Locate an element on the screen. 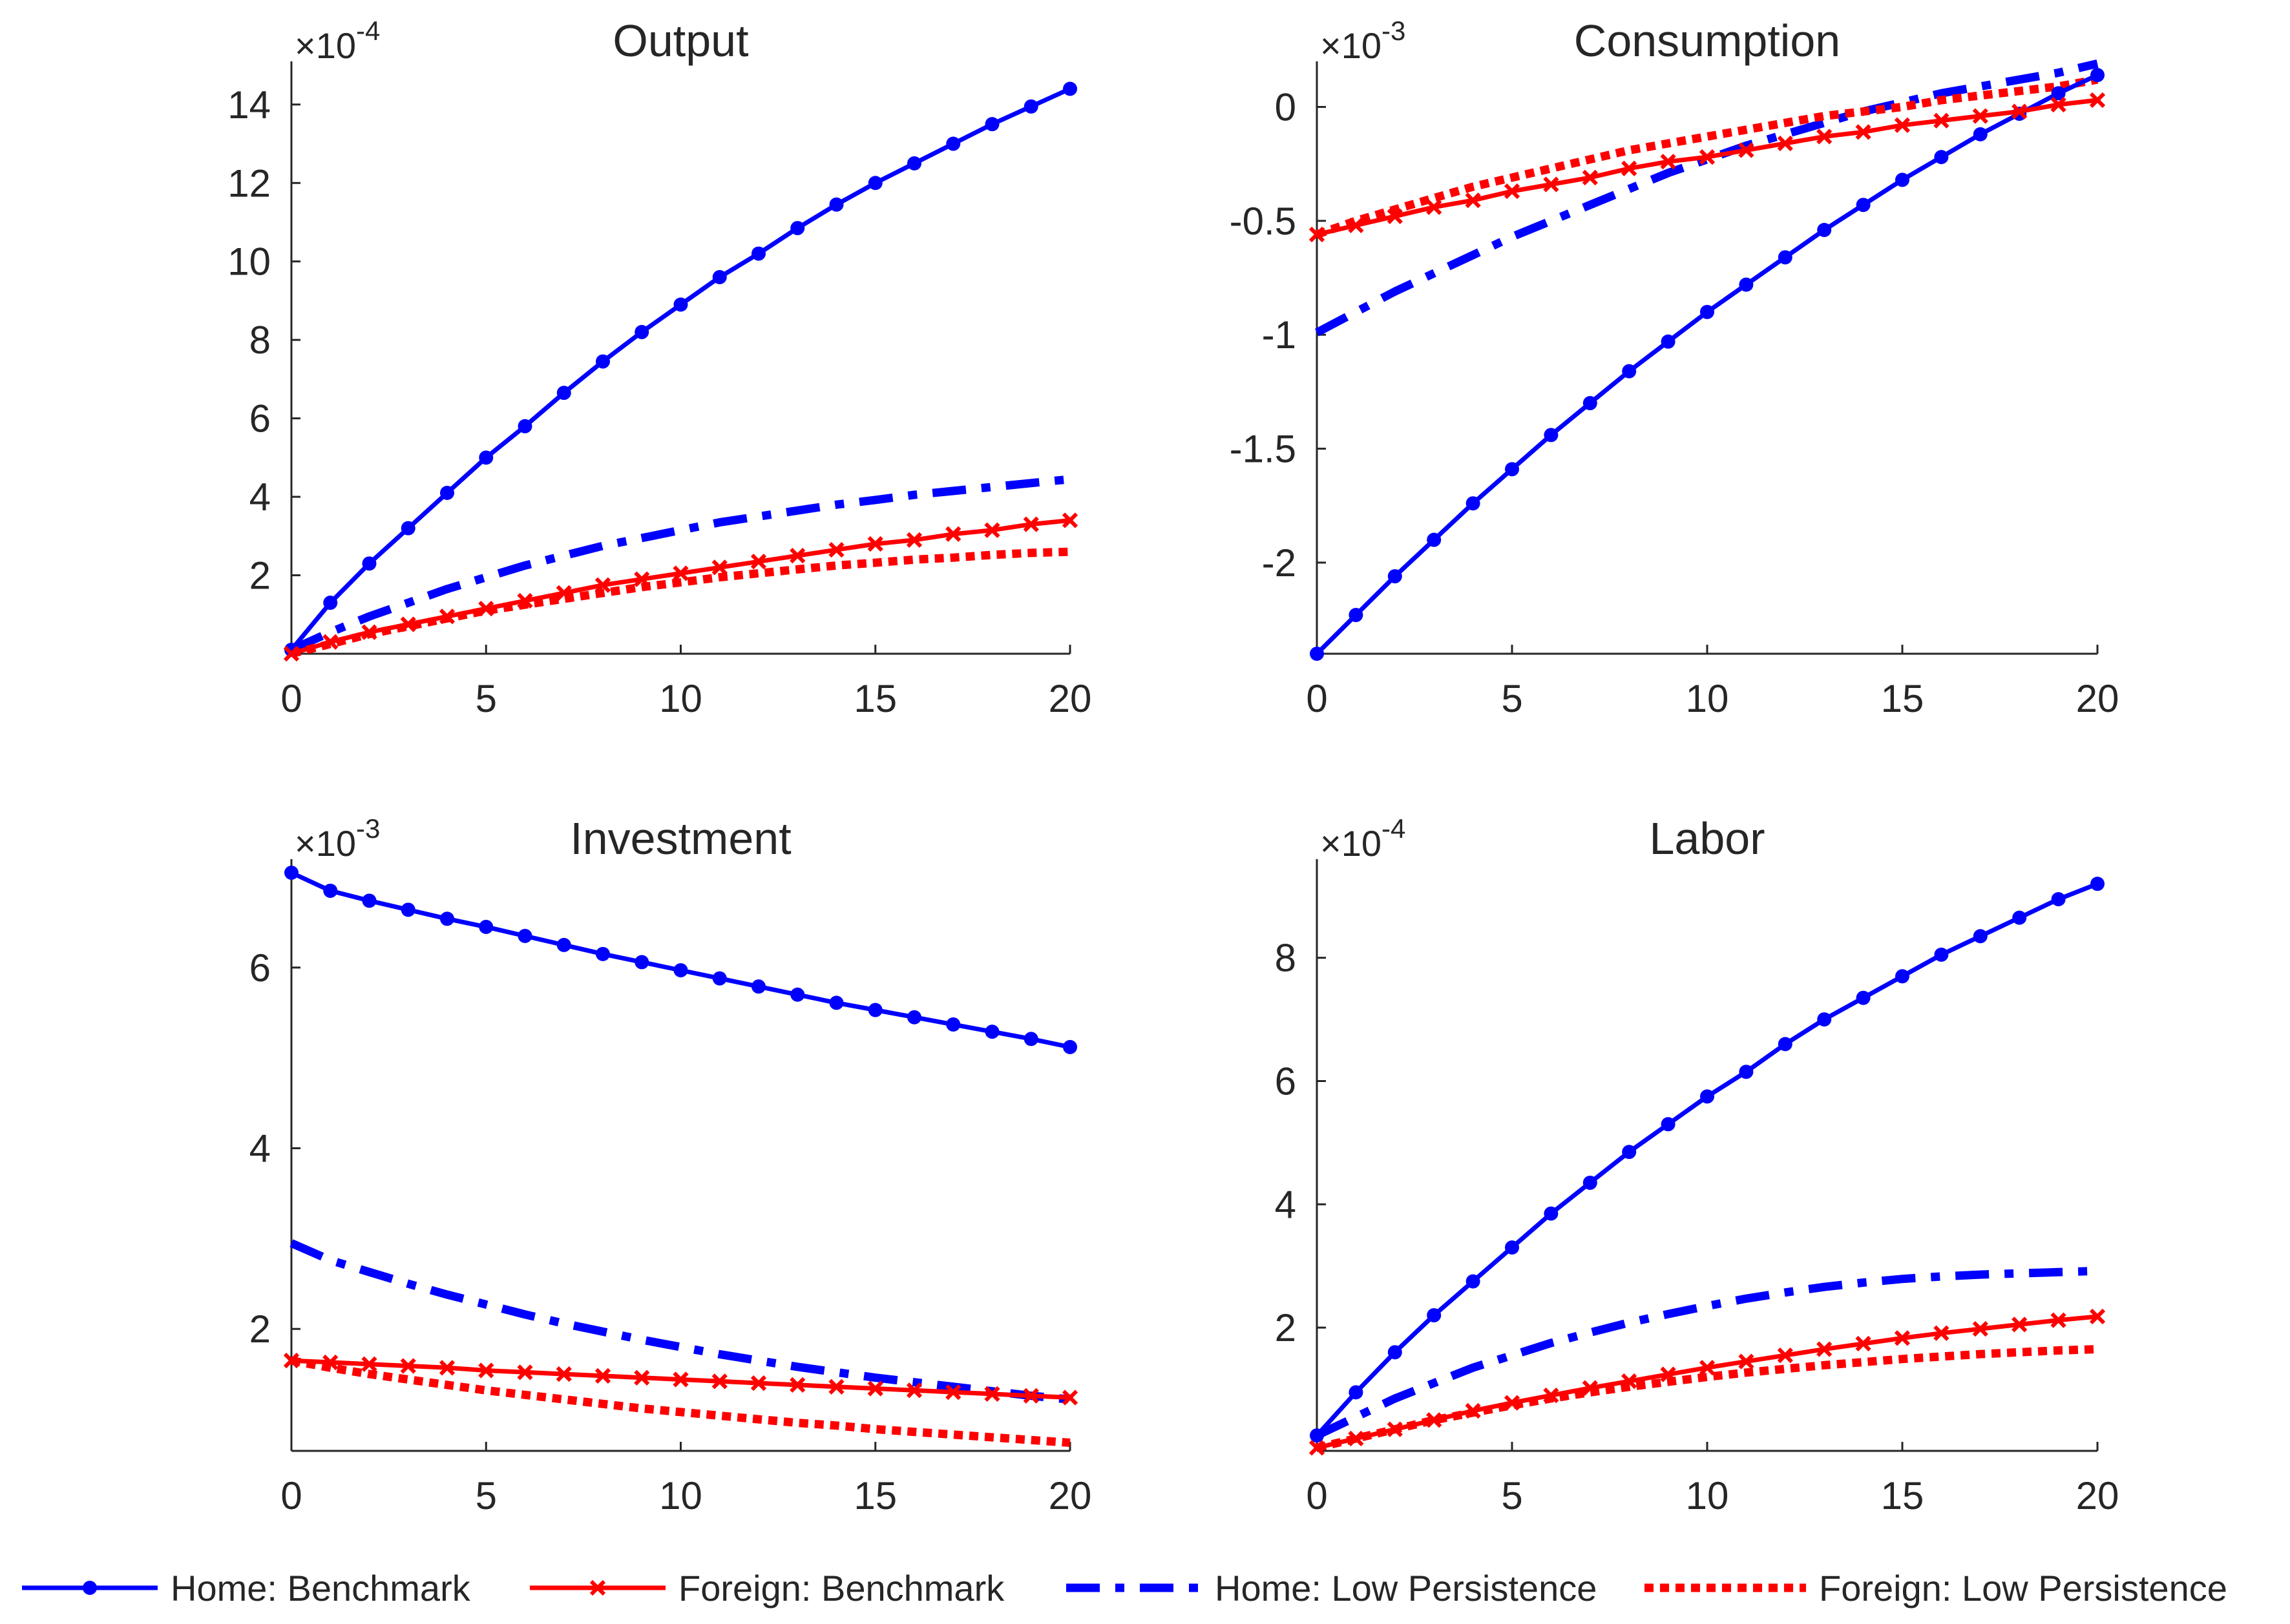 This screenshot has width=2290, height=1624. legend-item: Home: Low Persistence is located at coordinates (1331, 1588).